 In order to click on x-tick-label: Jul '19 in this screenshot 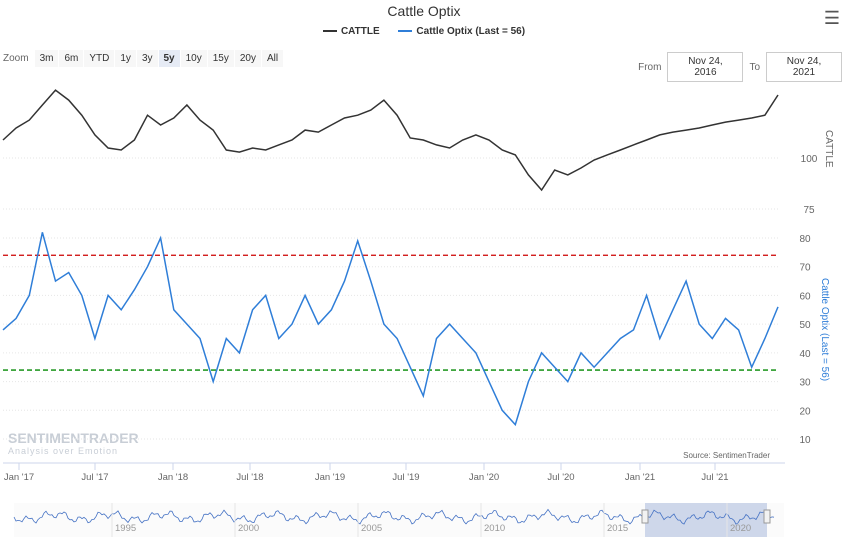, I will do `click(405, 477)`.